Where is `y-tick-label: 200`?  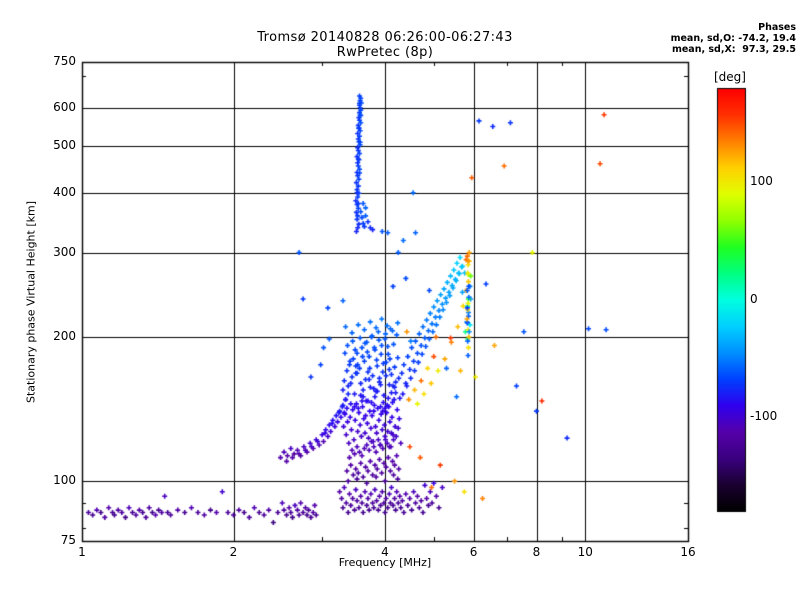
y-tick-label: 200 is located at coordinates (64, 335).